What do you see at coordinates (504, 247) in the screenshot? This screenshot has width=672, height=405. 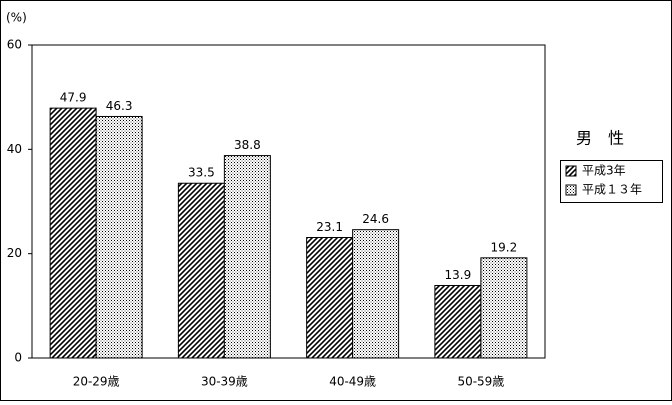 I see `value-label: 19.2` at bounding box center [504, 247].